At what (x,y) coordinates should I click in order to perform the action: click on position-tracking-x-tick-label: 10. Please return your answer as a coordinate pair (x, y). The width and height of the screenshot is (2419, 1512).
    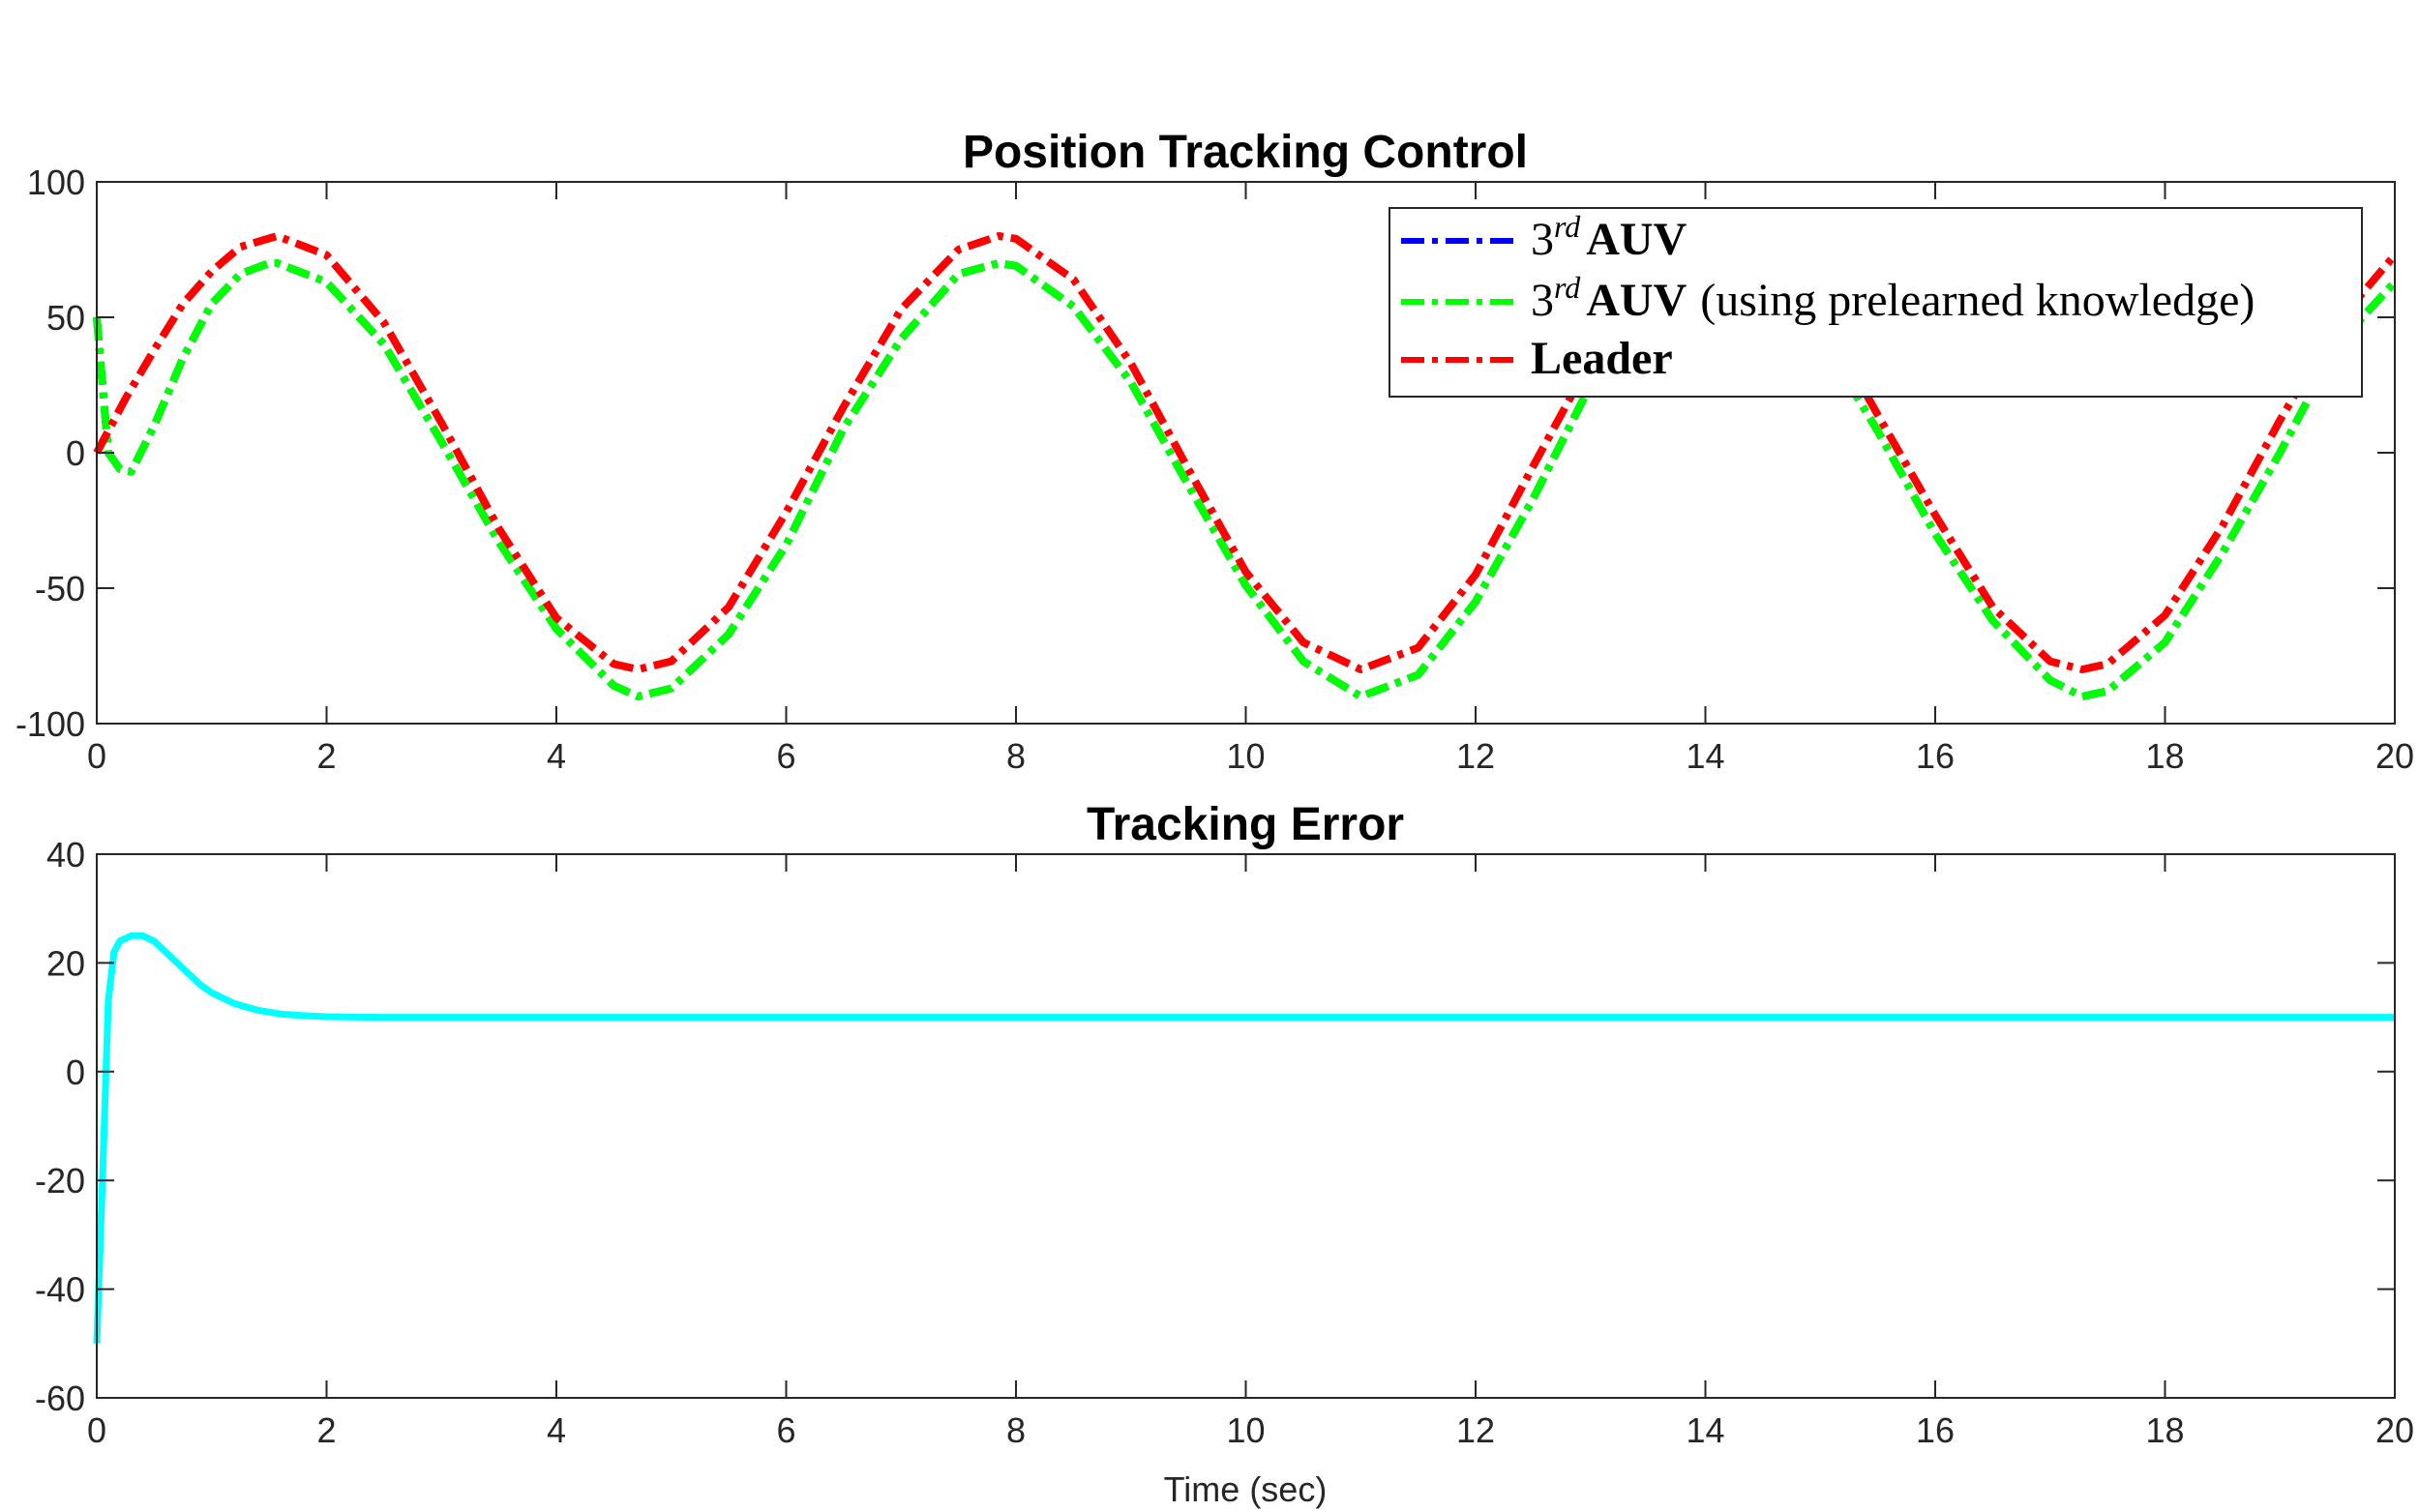
    Looking at the image, I should click on (1246, 756).